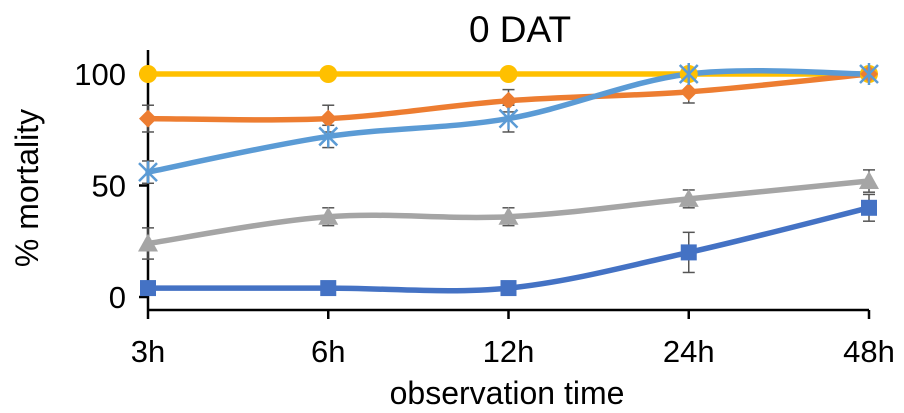 The height and width of the screenshot is (413, 904). I want to click on x-tick-label: 3h, so click(148, 351).